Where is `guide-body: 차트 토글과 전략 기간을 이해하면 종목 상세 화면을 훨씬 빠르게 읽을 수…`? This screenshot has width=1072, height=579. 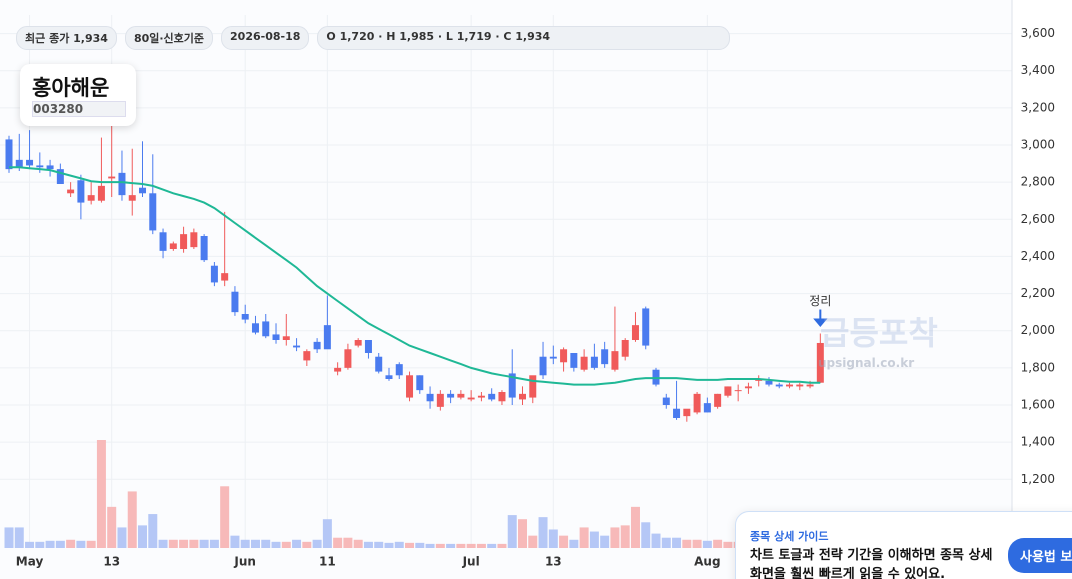
guide-body: 차트 토글과 전략 기간을 이해하면 종목 상세 화면을 훨씬 빠르게 읽을 수… is located at coordinates (871, 563).